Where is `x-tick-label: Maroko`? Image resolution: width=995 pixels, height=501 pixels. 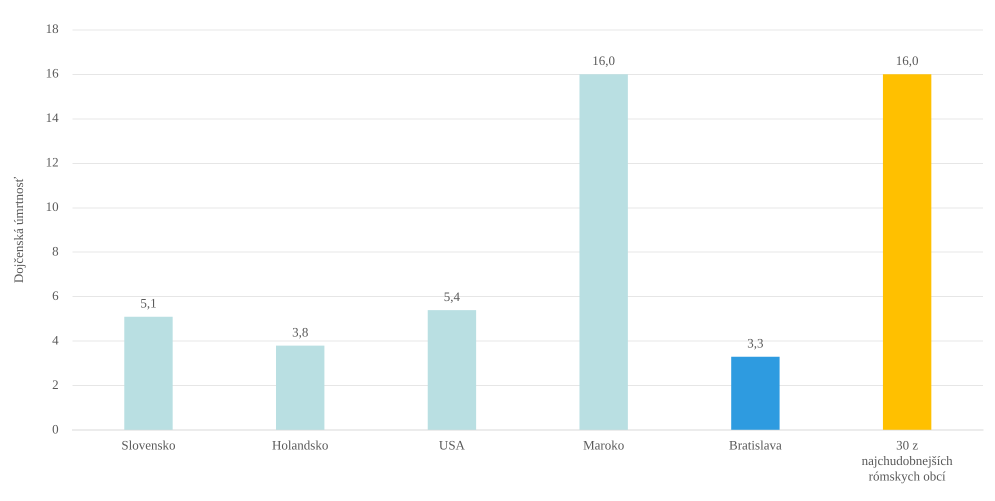 x-tick-label: Maroko is located at coordinates (603, 444).